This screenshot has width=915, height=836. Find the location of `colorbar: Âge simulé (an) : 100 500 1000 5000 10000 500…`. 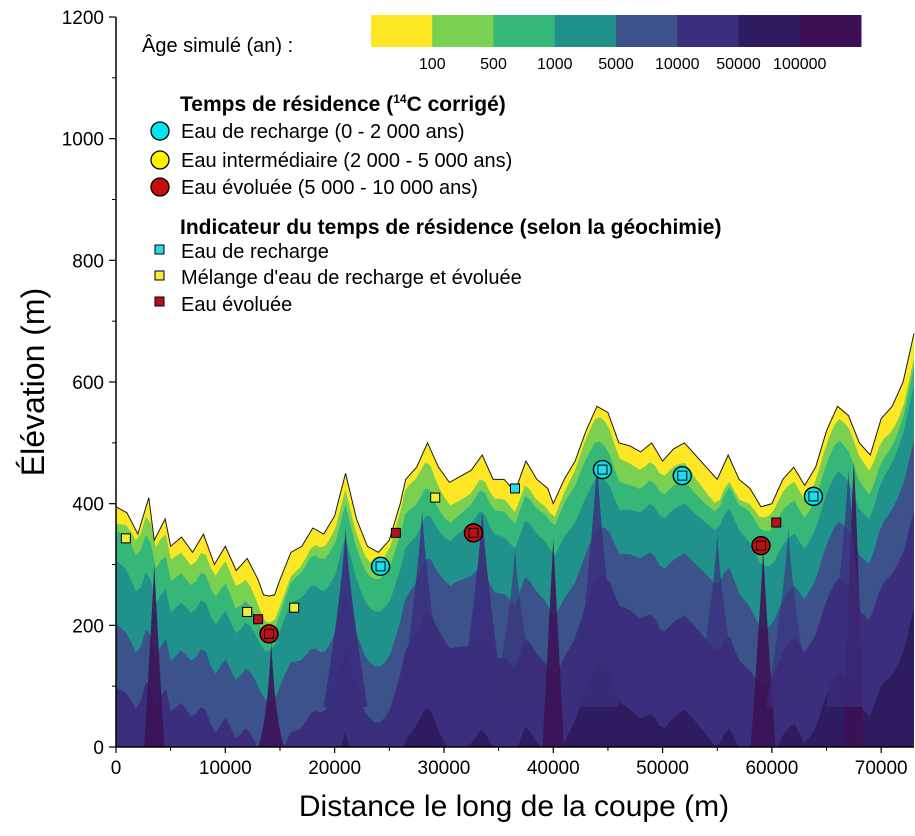

colorbar: Âge simulé (an) : 100 500 1000 5000 10000 500… is located at coordinates (502, 44).